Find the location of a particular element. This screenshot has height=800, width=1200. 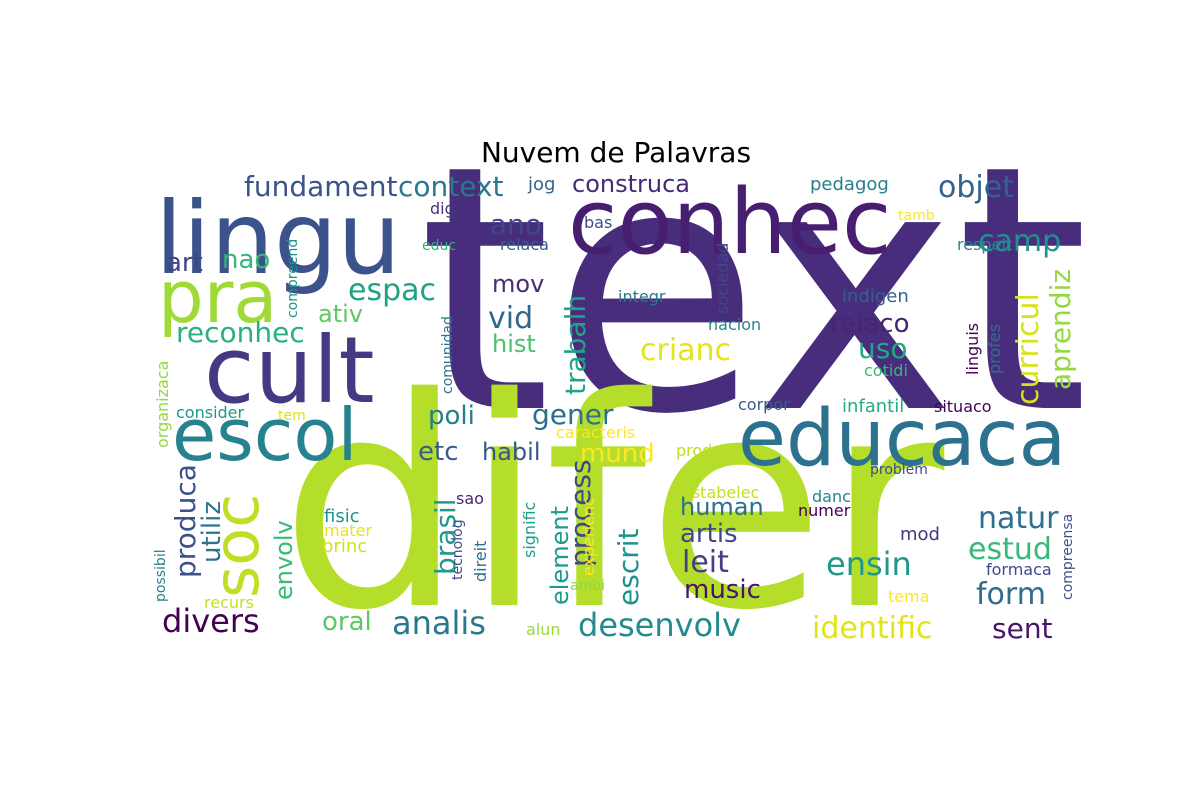

word-mov: mov is located at coordinates (518, 284).